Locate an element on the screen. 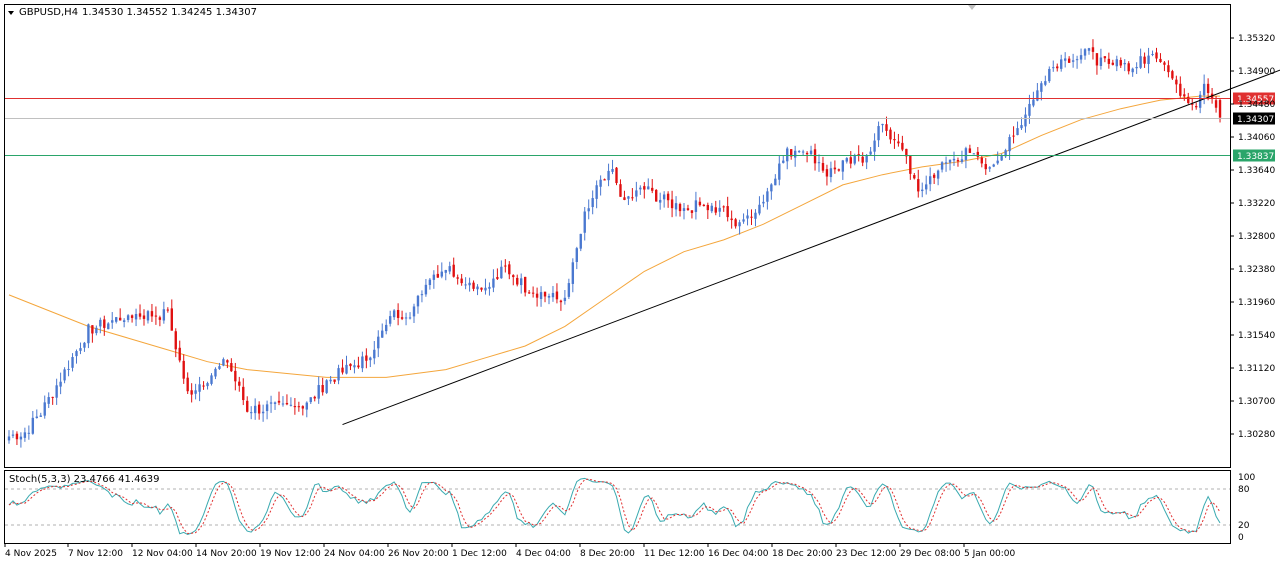  x-tick-label: 4 Dec 04:00 is located at coordinates (543, 554).